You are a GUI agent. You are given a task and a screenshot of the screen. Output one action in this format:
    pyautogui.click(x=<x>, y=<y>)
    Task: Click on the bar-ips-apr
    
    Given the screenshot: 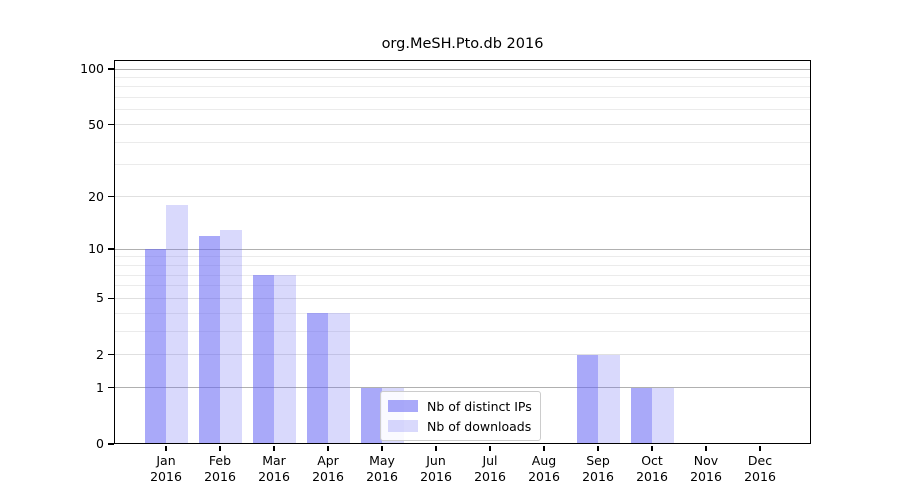 What is the action you would take?
    pyautogui.click(x=317, y=378)
    